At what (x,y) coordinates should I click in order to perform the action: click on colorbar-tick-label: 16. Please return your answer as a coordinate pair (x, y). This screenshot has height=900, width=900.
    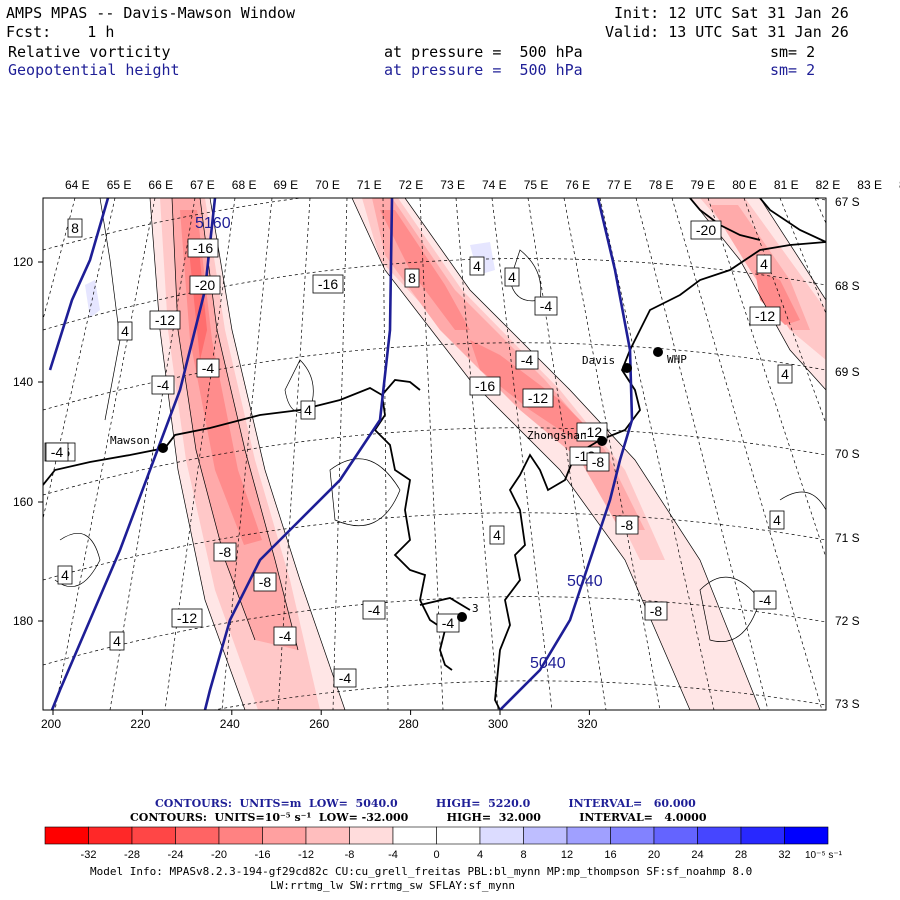
    Looking at the image, I should click on (610, 855).